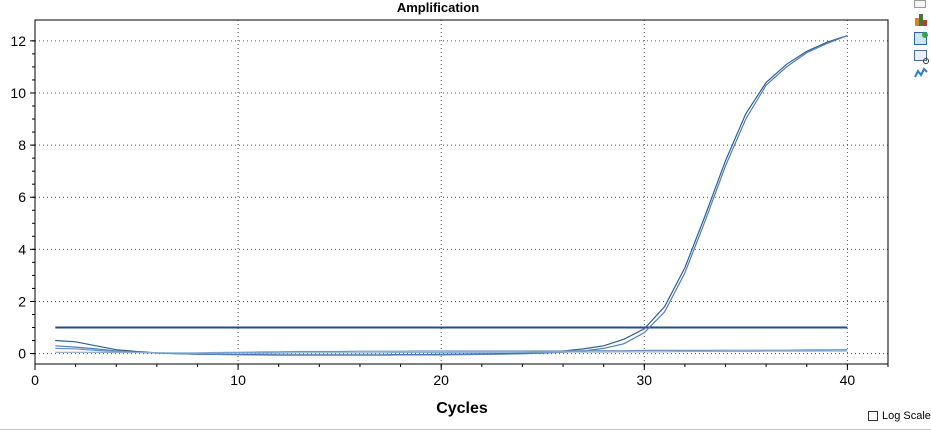  Describe the element at coordinates (22, 301) in the screenshot. I see `y-tick-label: 2` at that location.